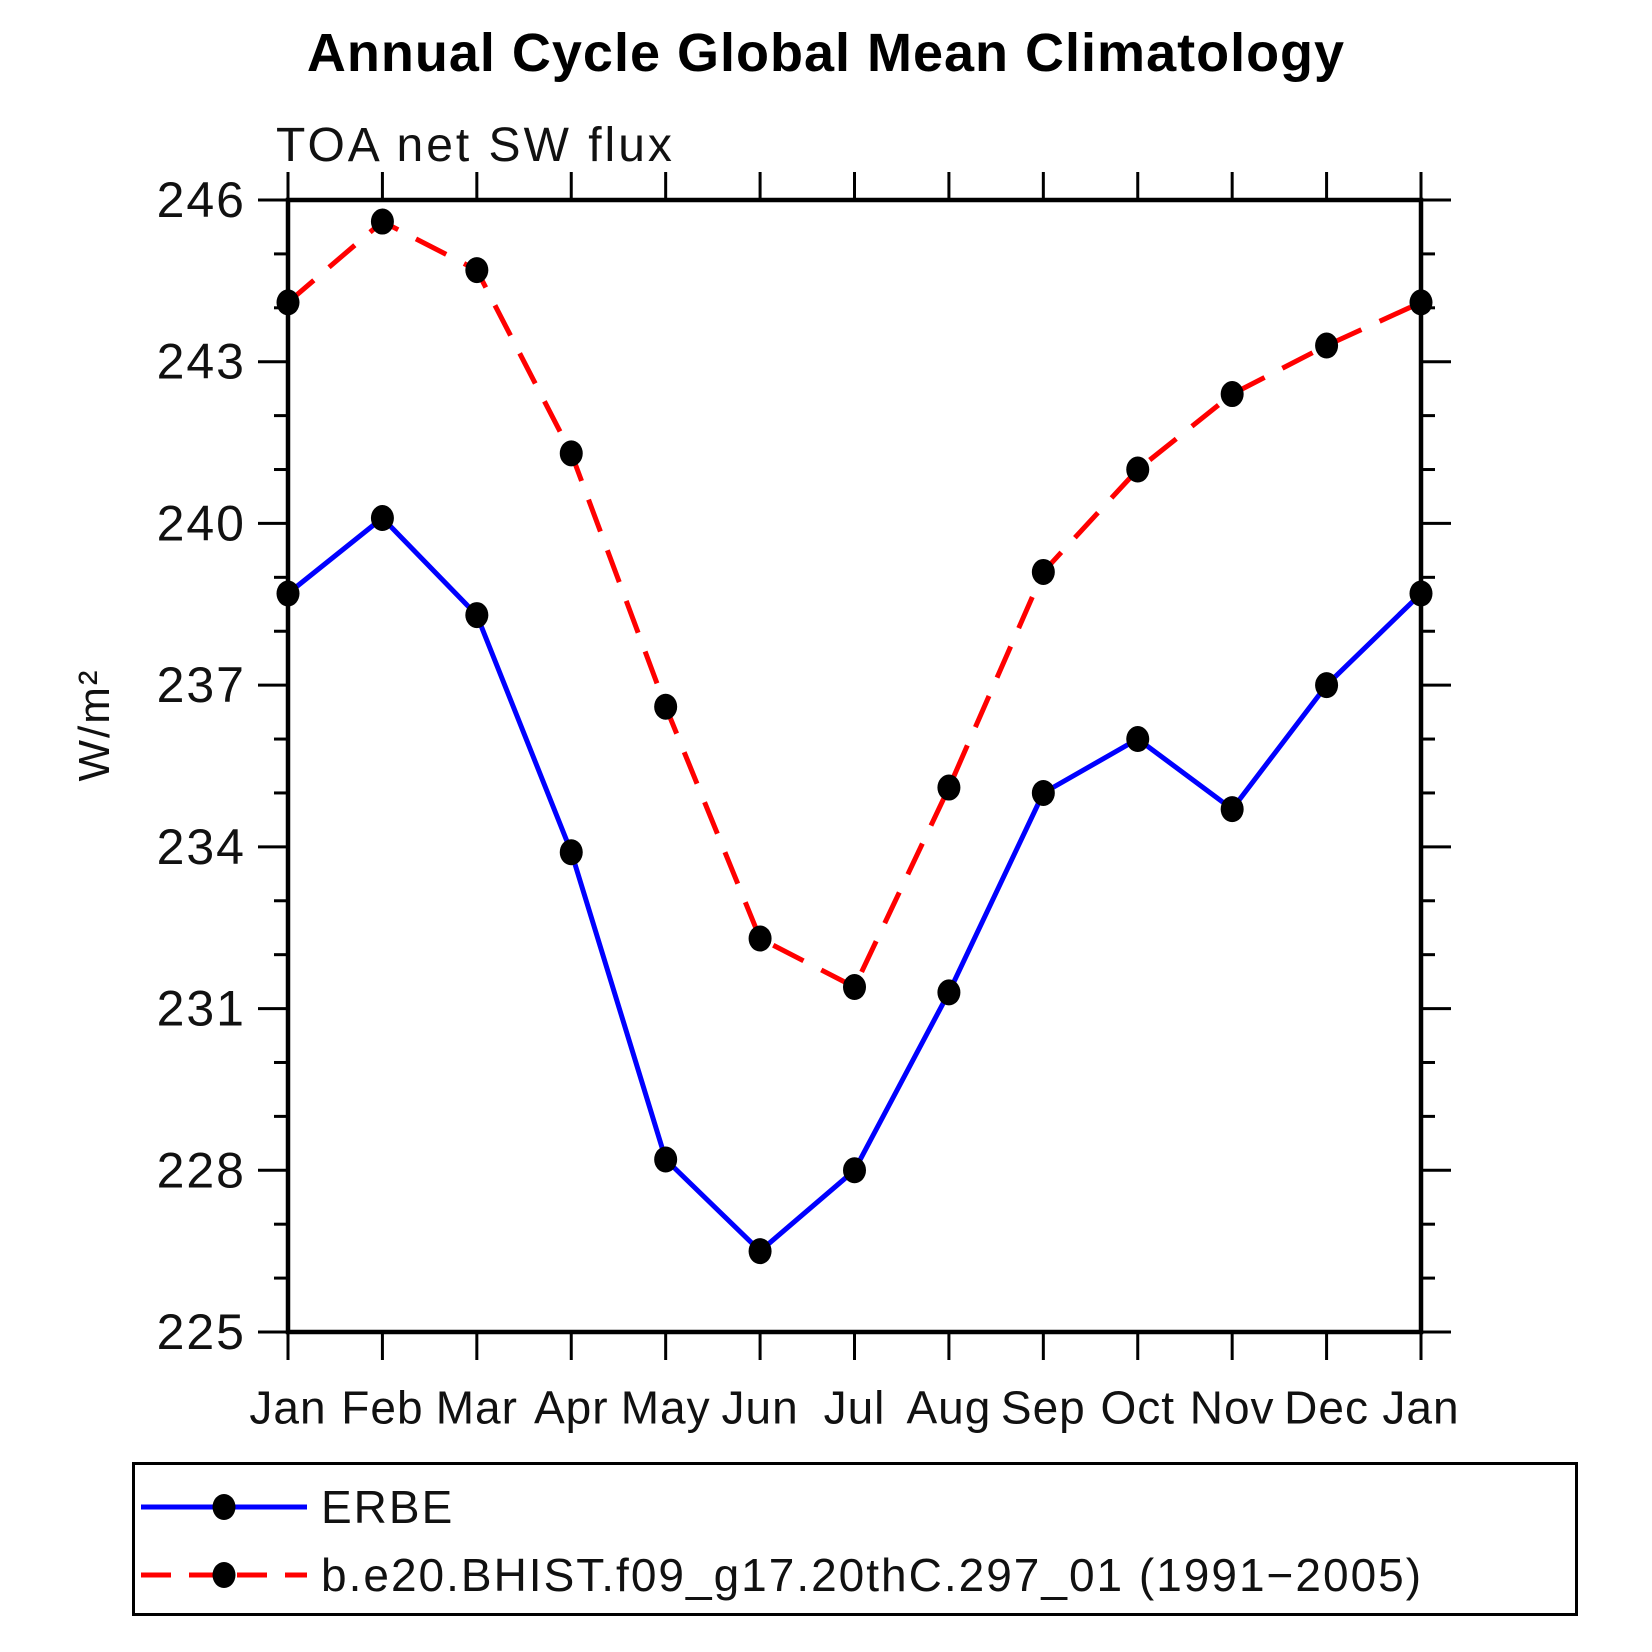 Image resolution: width=1652 pixels, height=1652 pixels. Describe the element at coordinates (826, 53) in the screenshot. I see `chart-title: Annual Cycle Global Mean Climatology` at that location.